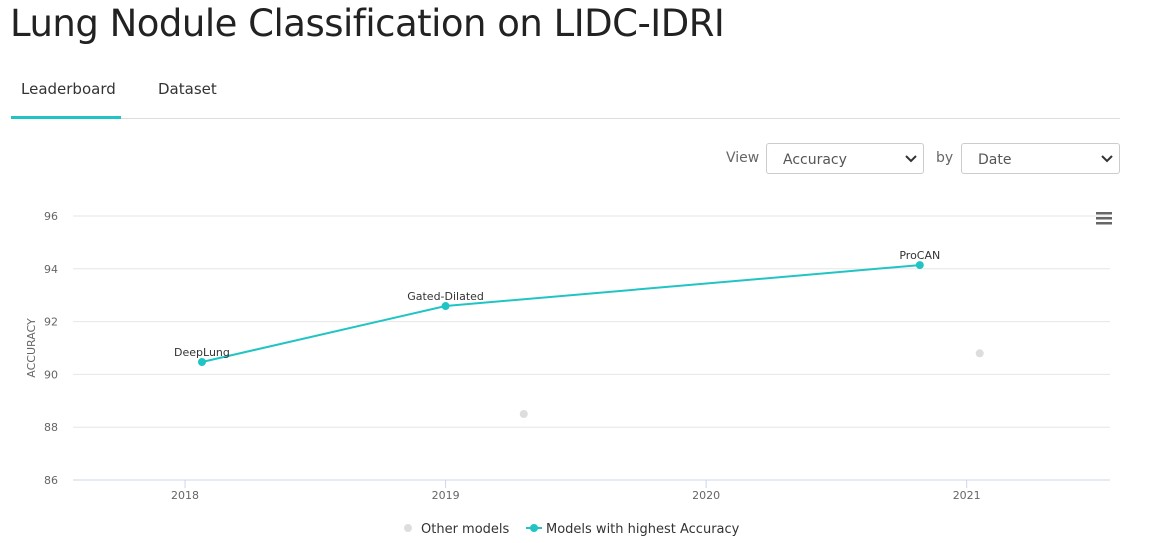 The image size is (1155, 543). I want to click on page-title: Lung Nodule Classification on LIDC-IDRI, so click(367, 23).